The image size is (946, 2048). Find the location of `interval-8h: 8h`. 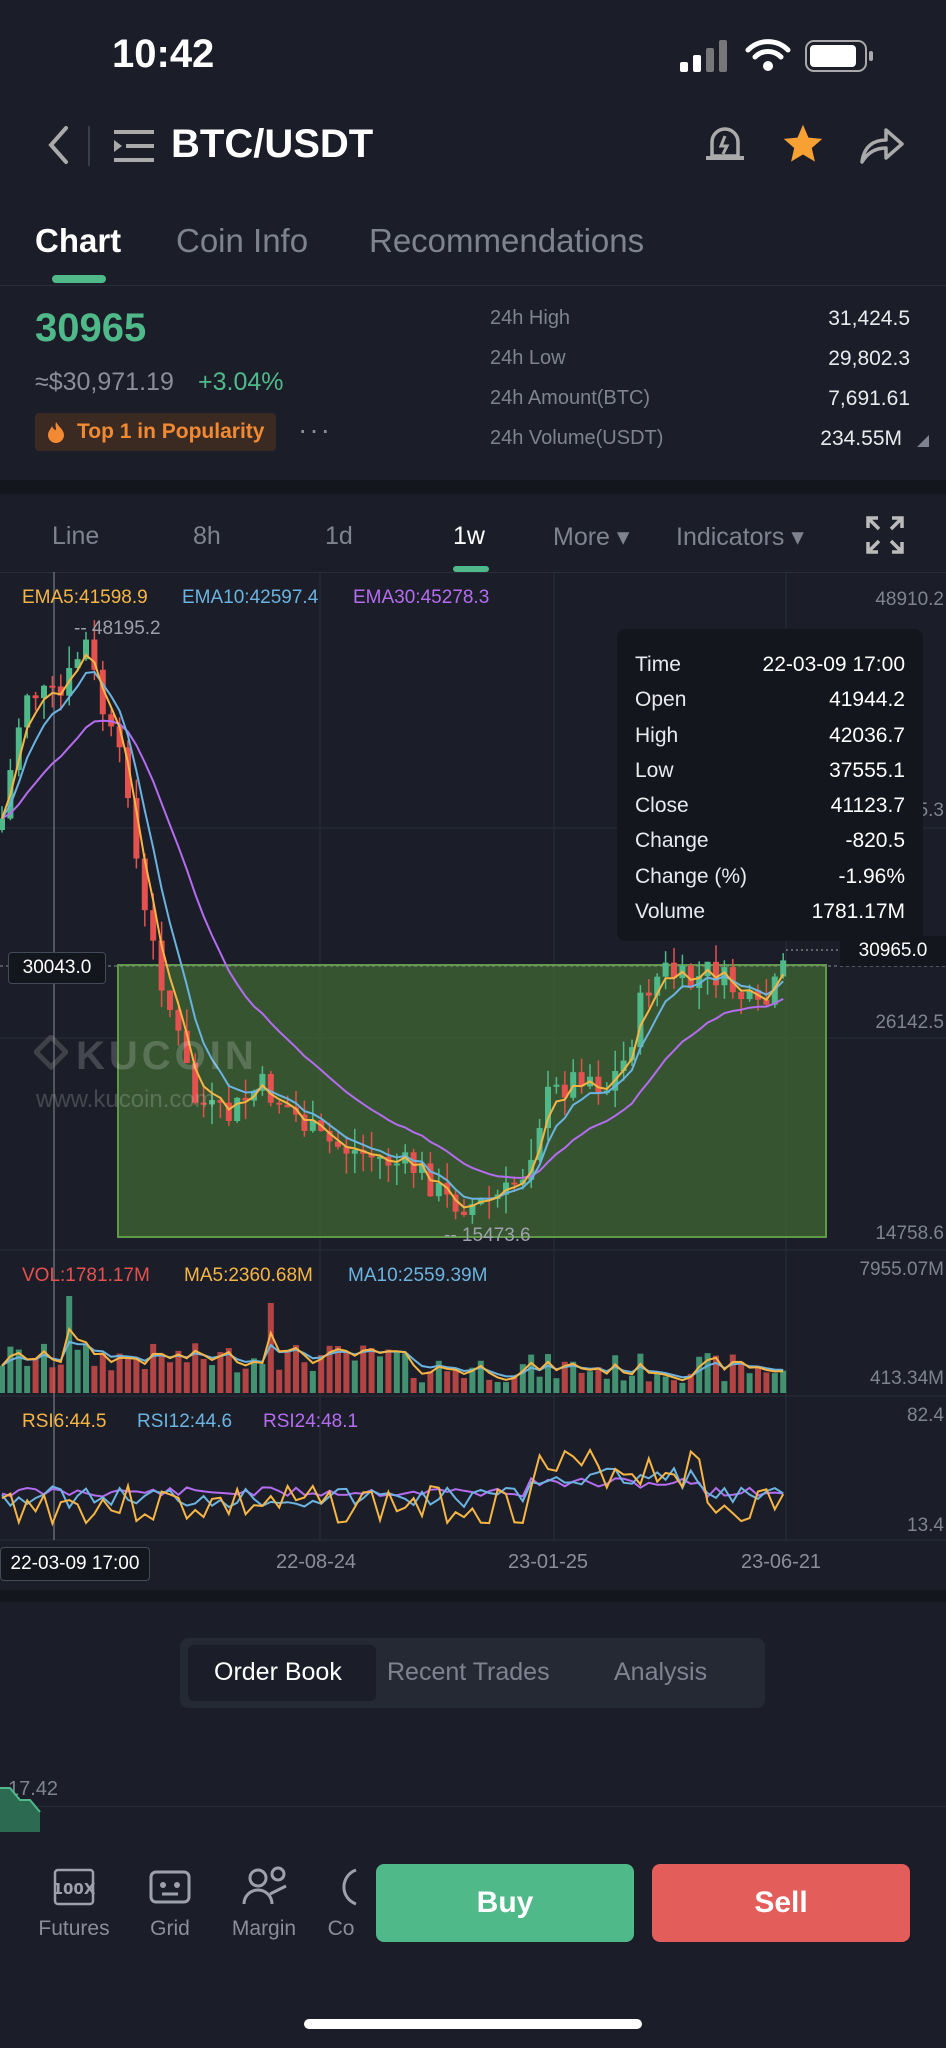

interval-8h: 8h is located at coordinates (207, 536).